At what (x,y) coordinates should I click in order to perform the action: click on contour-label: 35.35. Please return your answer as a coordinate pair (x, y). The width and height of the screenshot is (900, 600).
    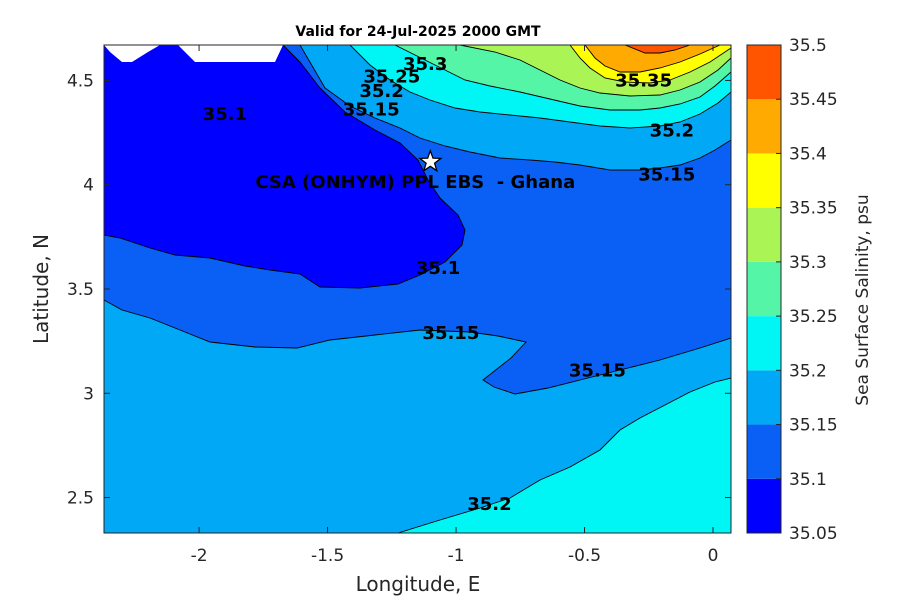
    Looking at the image, I should click on (643, 80).